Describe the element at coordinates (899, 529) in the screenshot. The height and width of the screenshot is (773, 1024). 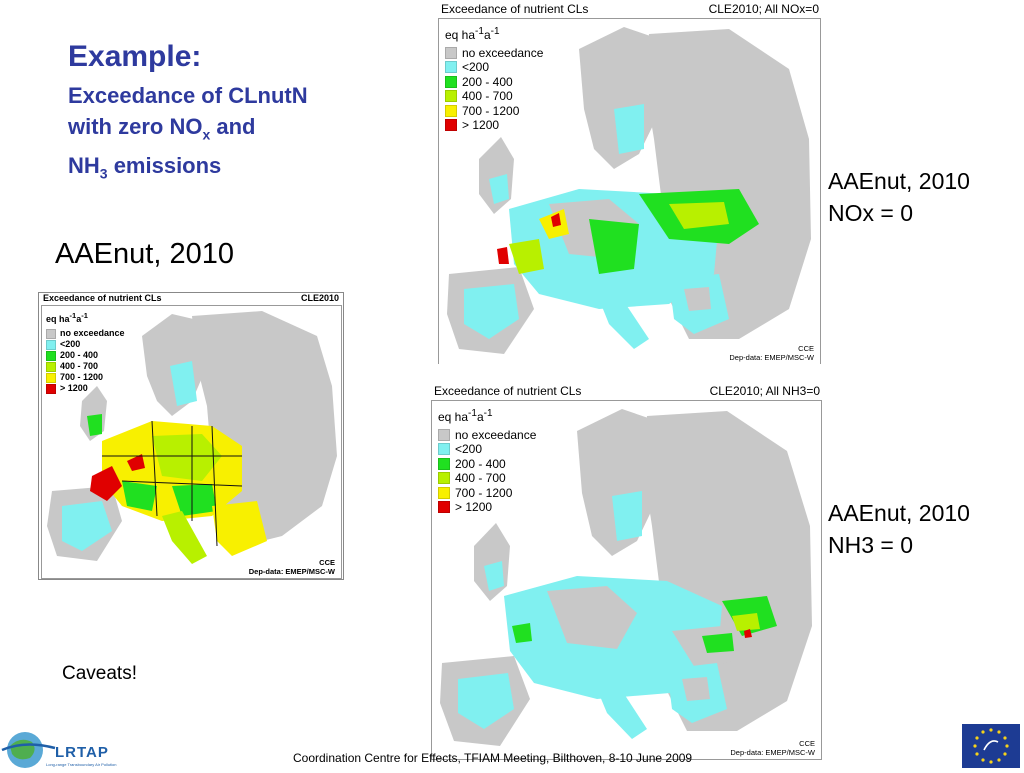
I see `bottom-right-map-label: AAEnut, 2010 NH3 = 0` at that location.